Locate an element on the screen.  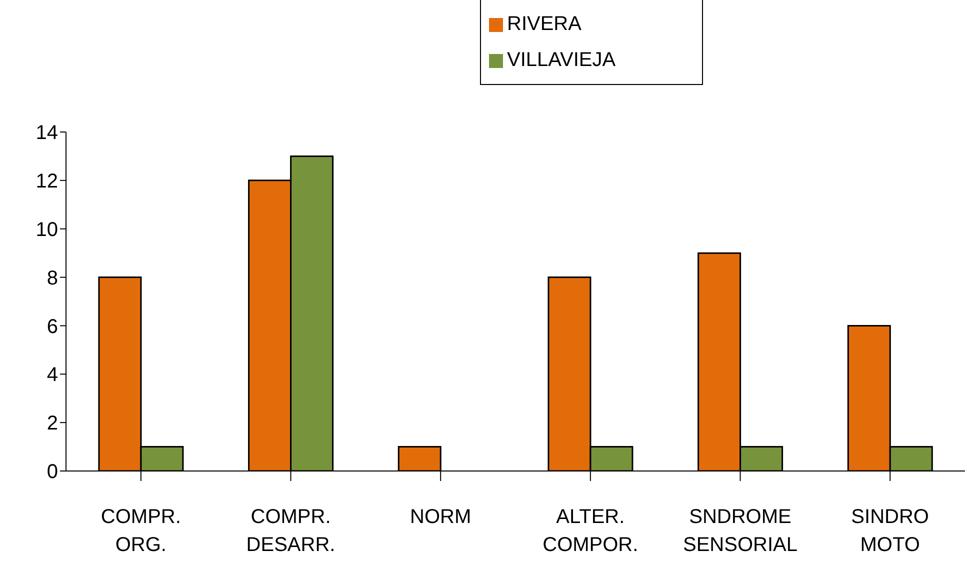
x-tick-label: SNDROME SENSORIAL is located at coordinates (740, 531).